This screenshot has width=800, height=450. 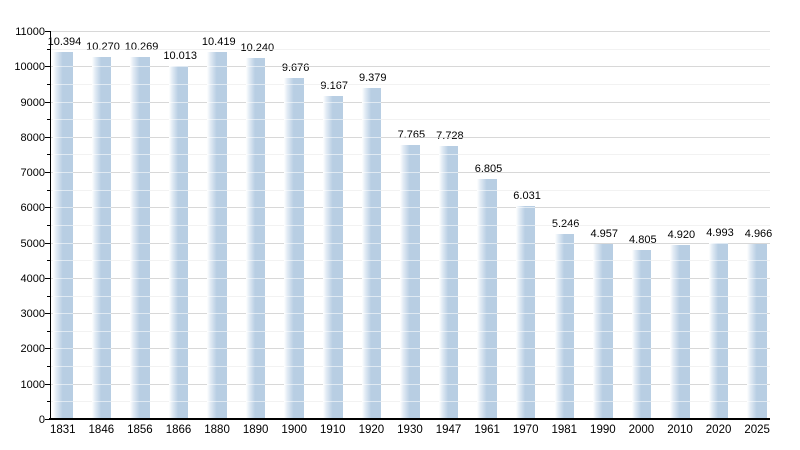 I want to click on y-tick-label: 5000, so click(x=32, y=243).